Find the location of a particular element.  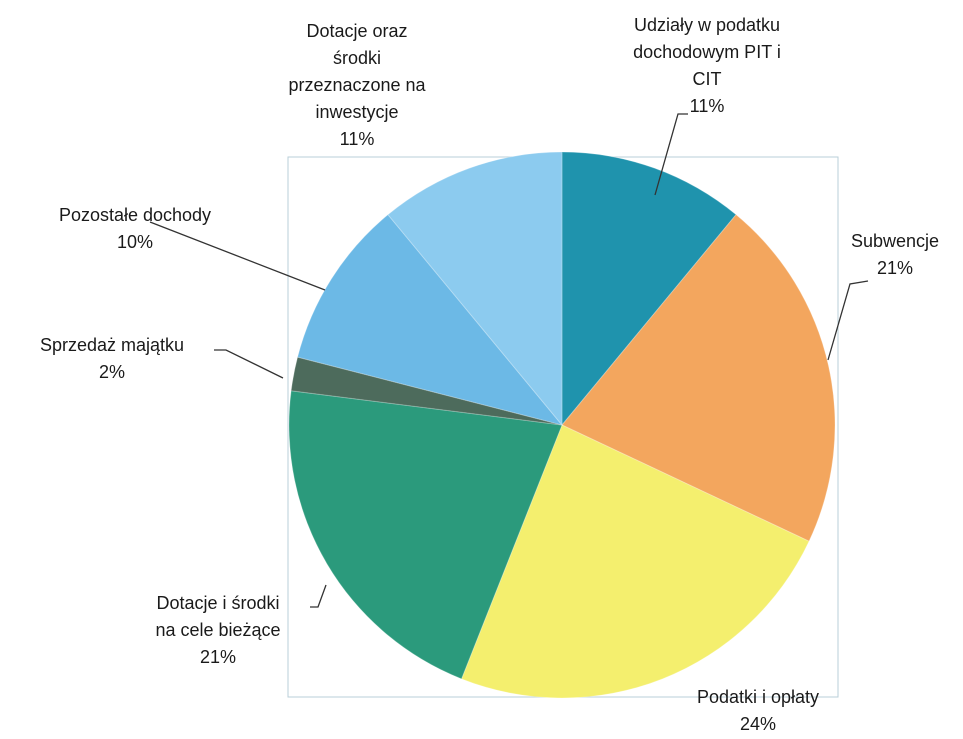

slice-label: Dotacje i środki na cele bieżące 21% is located at coordinates (217, 630).